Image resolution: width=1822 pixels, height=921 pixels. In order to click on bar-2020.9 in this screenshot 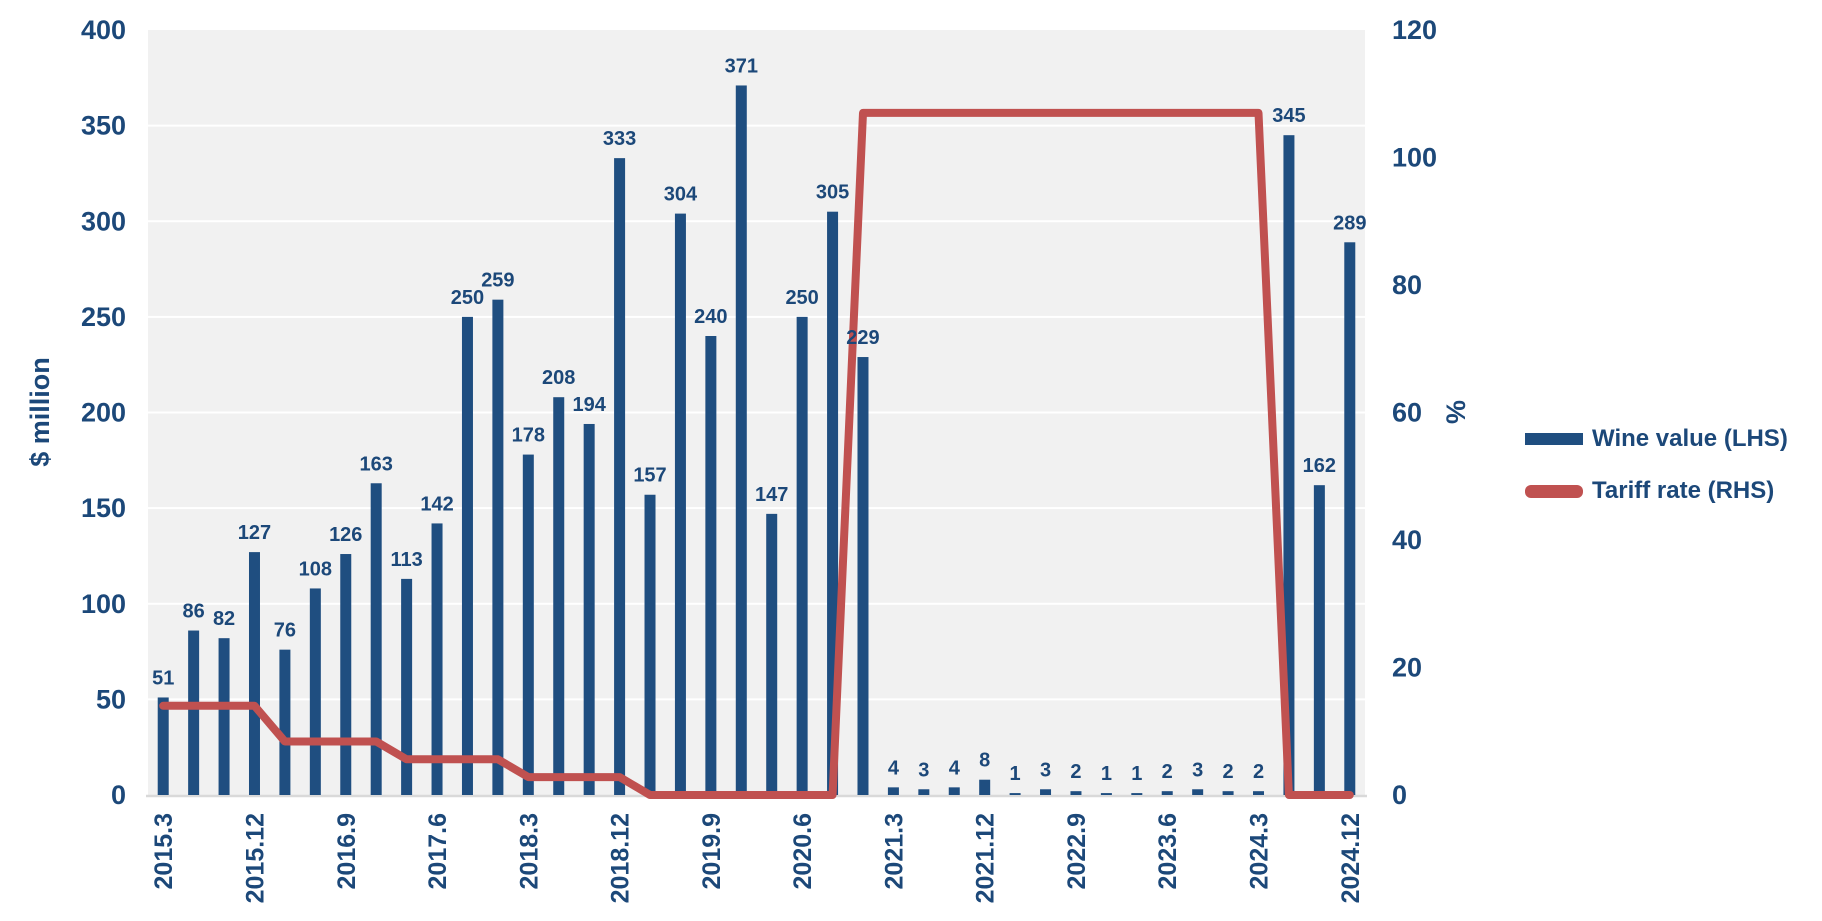, I will do `click(833, 503)`.